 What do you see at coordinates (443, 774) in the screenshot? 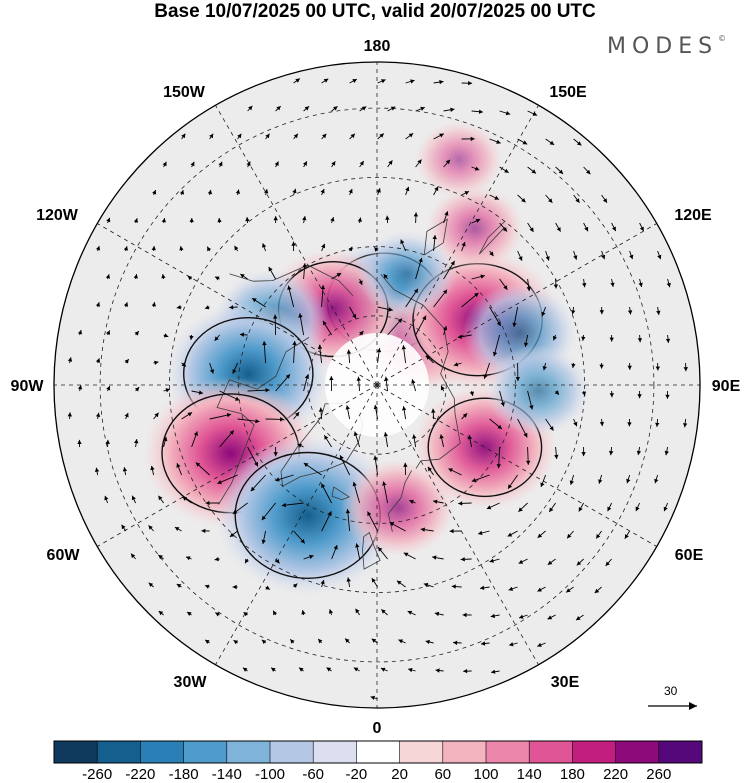
I see `colorbar-tick-label: 60` at bounding box center [443, 774].